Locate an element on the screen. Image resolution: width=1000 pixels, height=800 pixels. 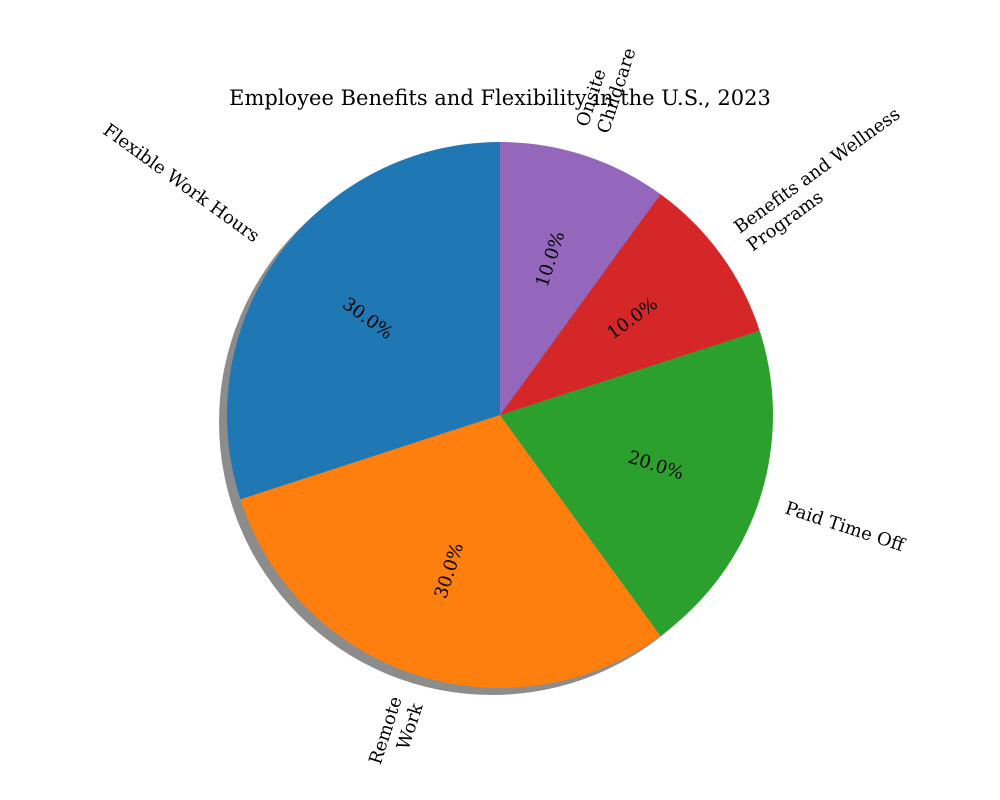
pie-label-benefits-and-wellness-programs: Benefits and WellnessPrograms is located at coordinates (823, 180).